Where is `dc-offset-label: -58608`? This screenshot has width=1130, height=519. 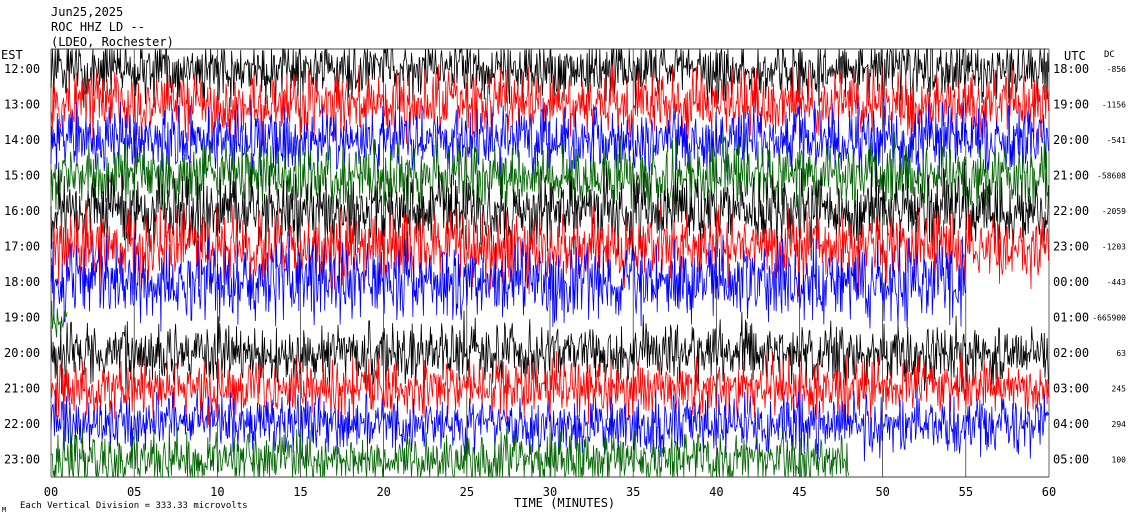
dc-offset-label: -58608 is located at coordinates (1111, 176).